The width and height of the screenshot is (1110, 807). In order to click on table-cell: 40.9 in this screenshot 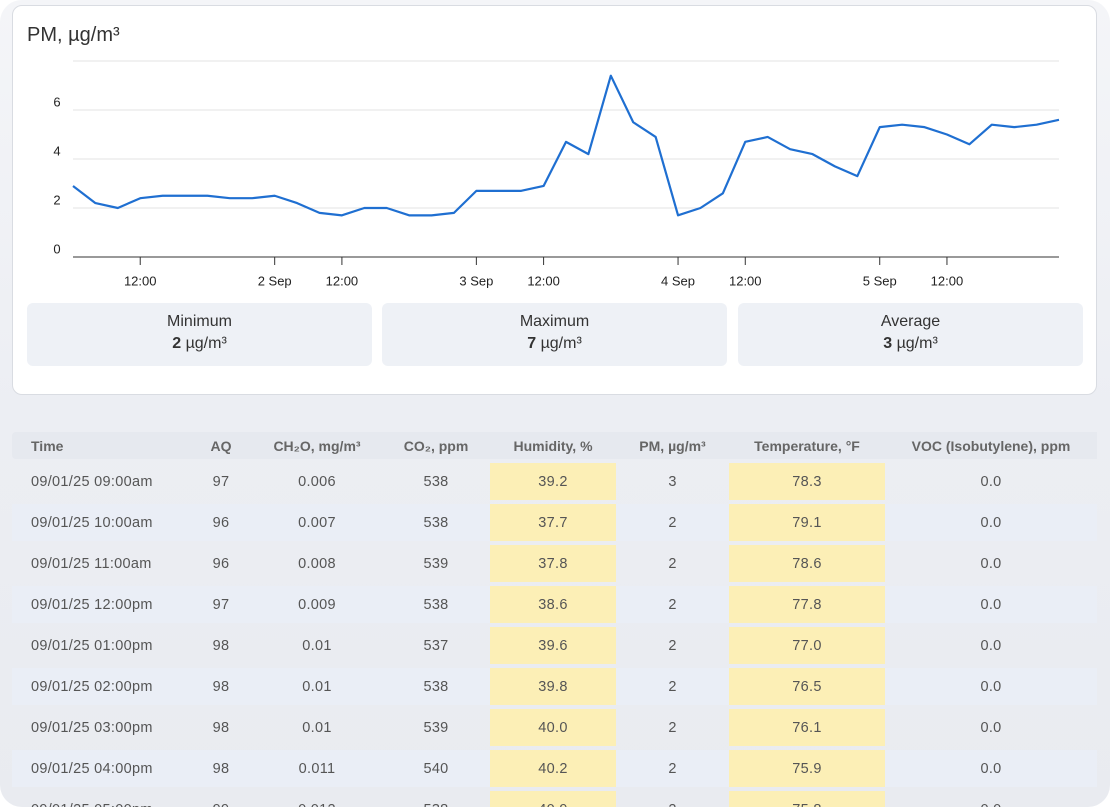, I will do `click(553, 799)`.